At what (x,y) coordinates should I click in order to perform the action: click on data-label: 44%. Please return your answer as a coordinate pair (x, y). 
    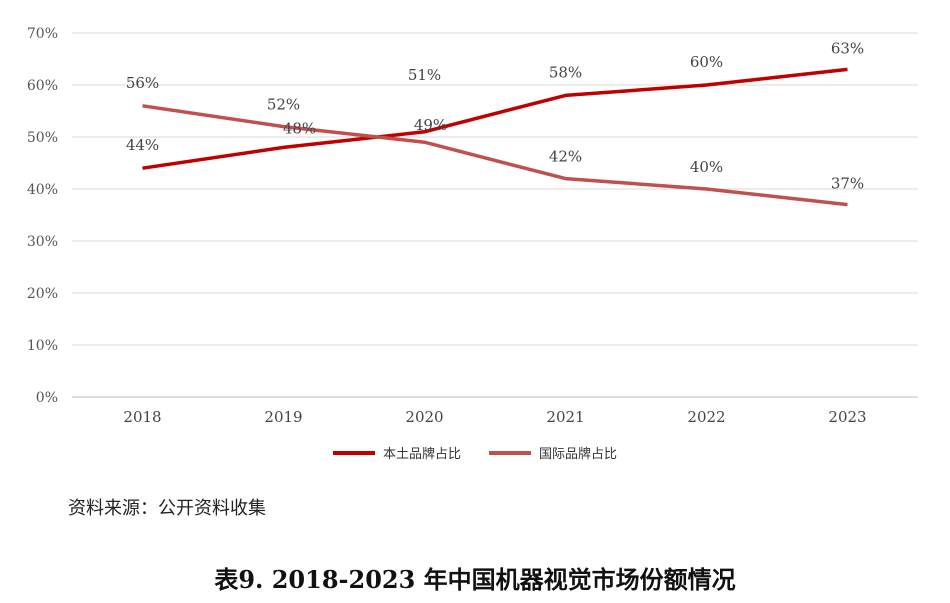
    Looking at the image, I should click on (142, 145).